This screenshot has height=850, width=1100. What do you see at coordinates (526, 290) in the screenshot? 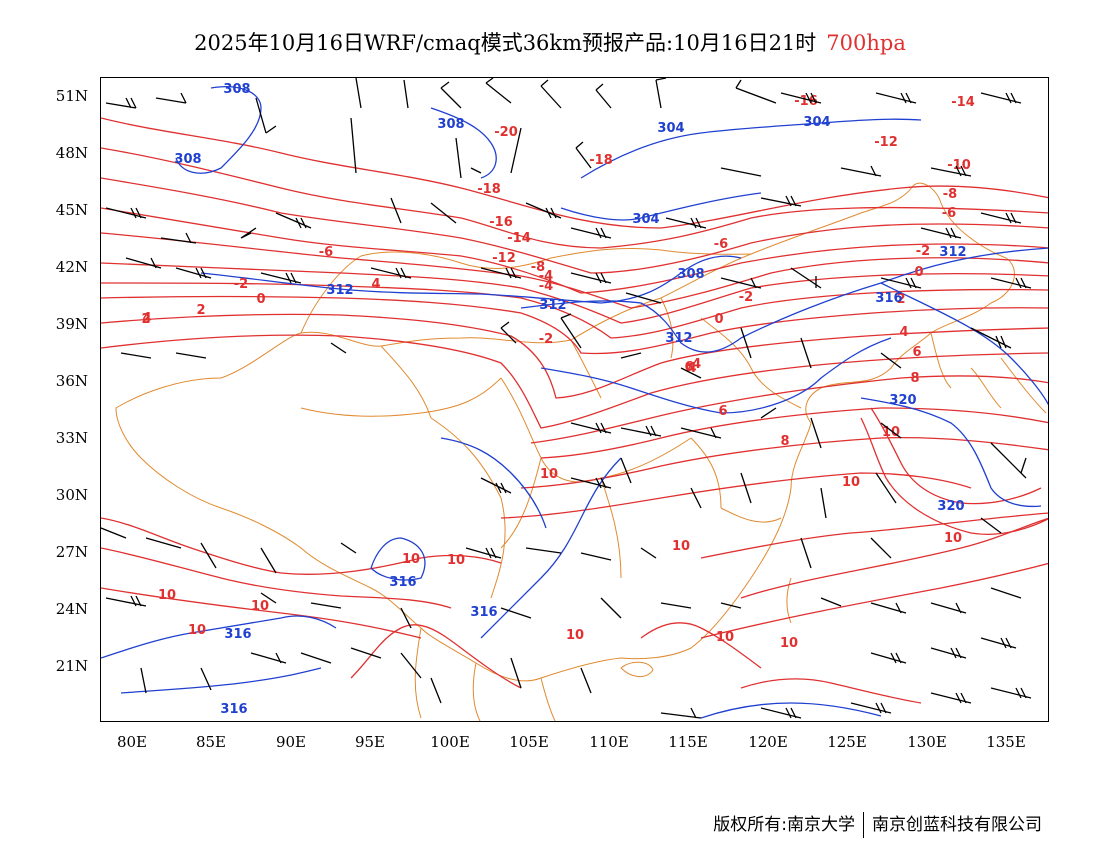
I see `mongolia-border` at bounding box center [526, 290].